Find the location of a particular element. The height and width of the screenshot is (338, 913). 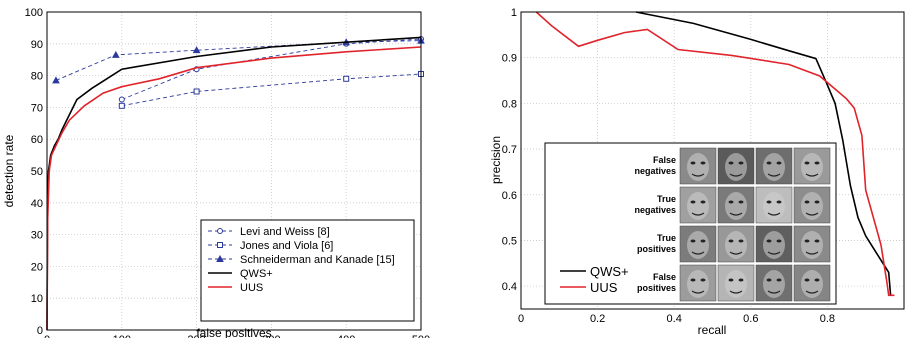

left-x-tick-label: 100 is located at coordinates (122, 336).